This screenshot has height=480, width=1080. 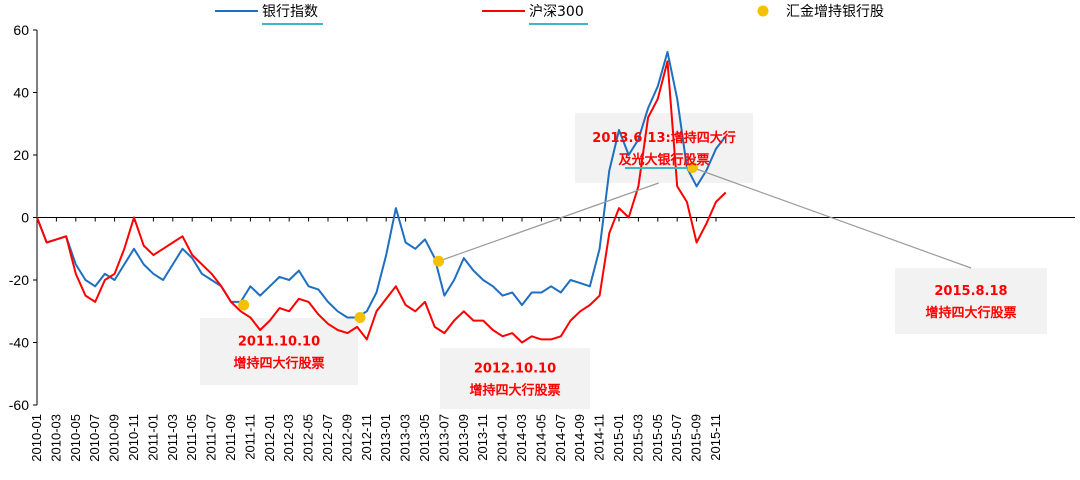 I want to click on x-tick-label: 2013-01, so click(x=385, y=438).